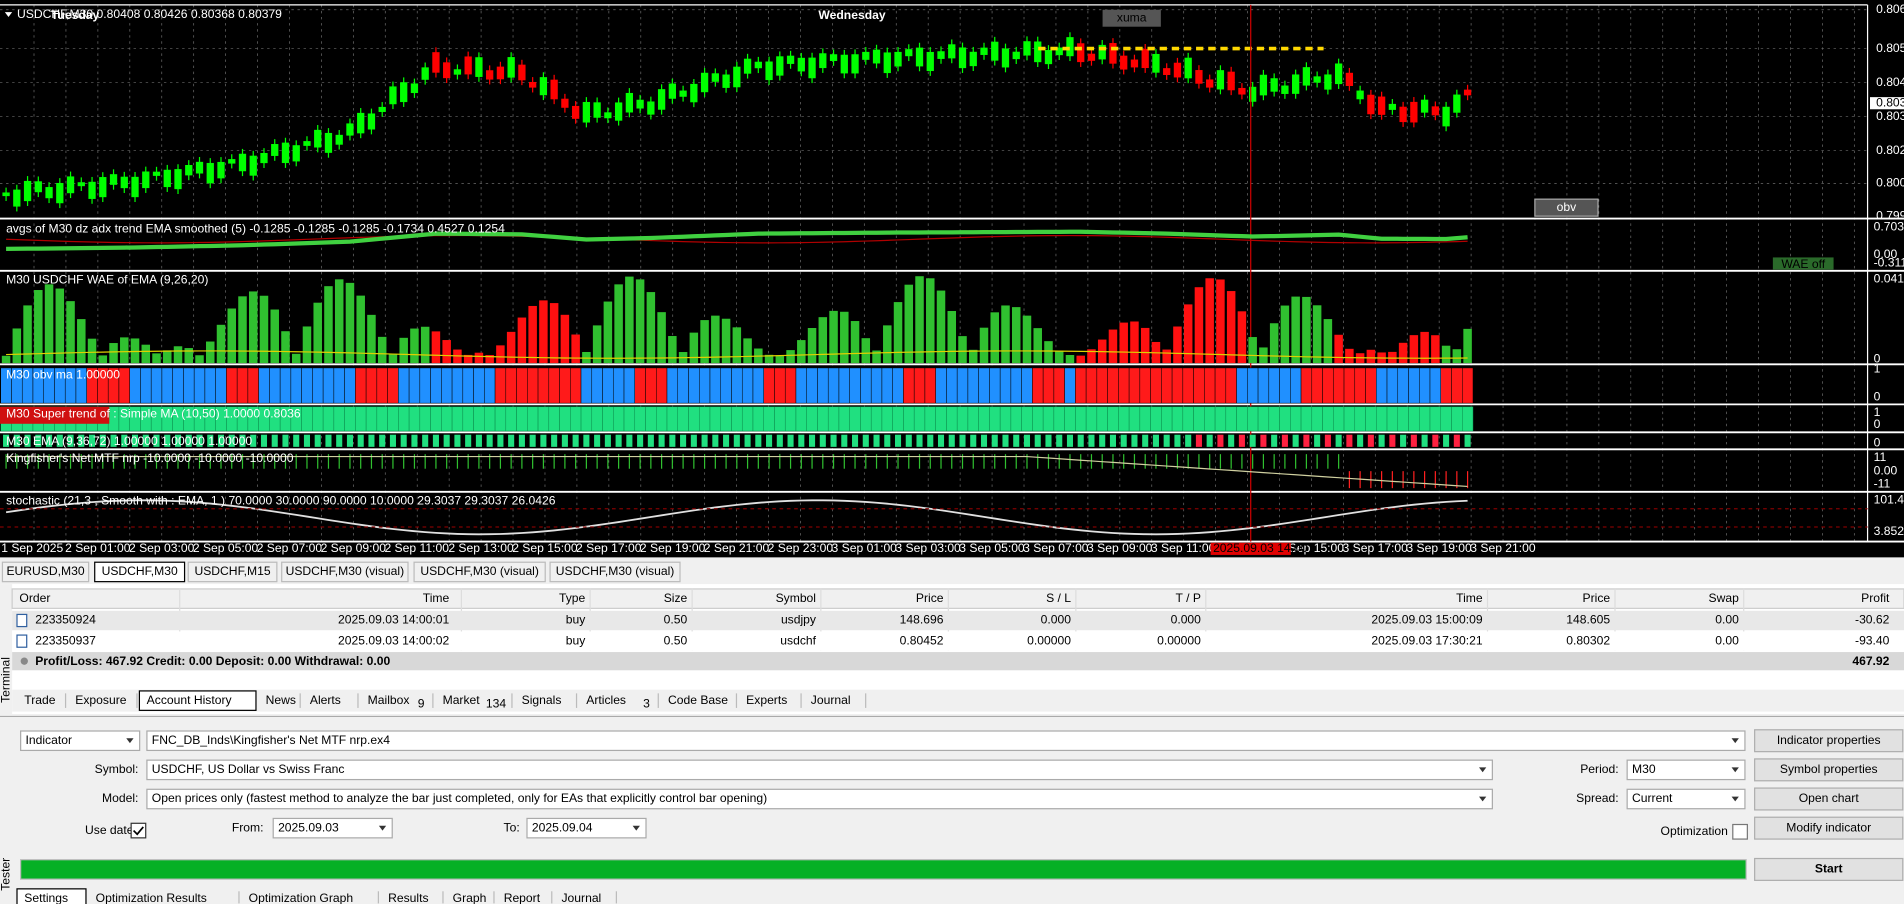  What do you see at coordinates (1889, 278) in the screenshot?
I see `panel-axis-label: 0.0412` at bounding box center [1889, 278].